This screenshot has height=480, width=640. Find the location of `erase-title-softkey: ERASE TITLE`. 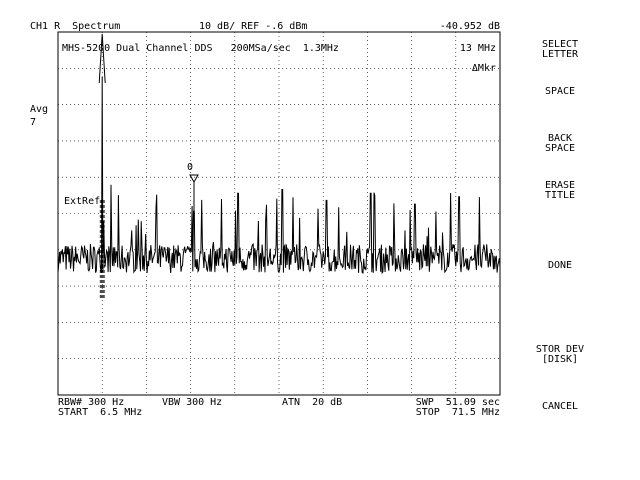

erase-title-softkey: ERASE TITLE is located at coordinates (560, 190).